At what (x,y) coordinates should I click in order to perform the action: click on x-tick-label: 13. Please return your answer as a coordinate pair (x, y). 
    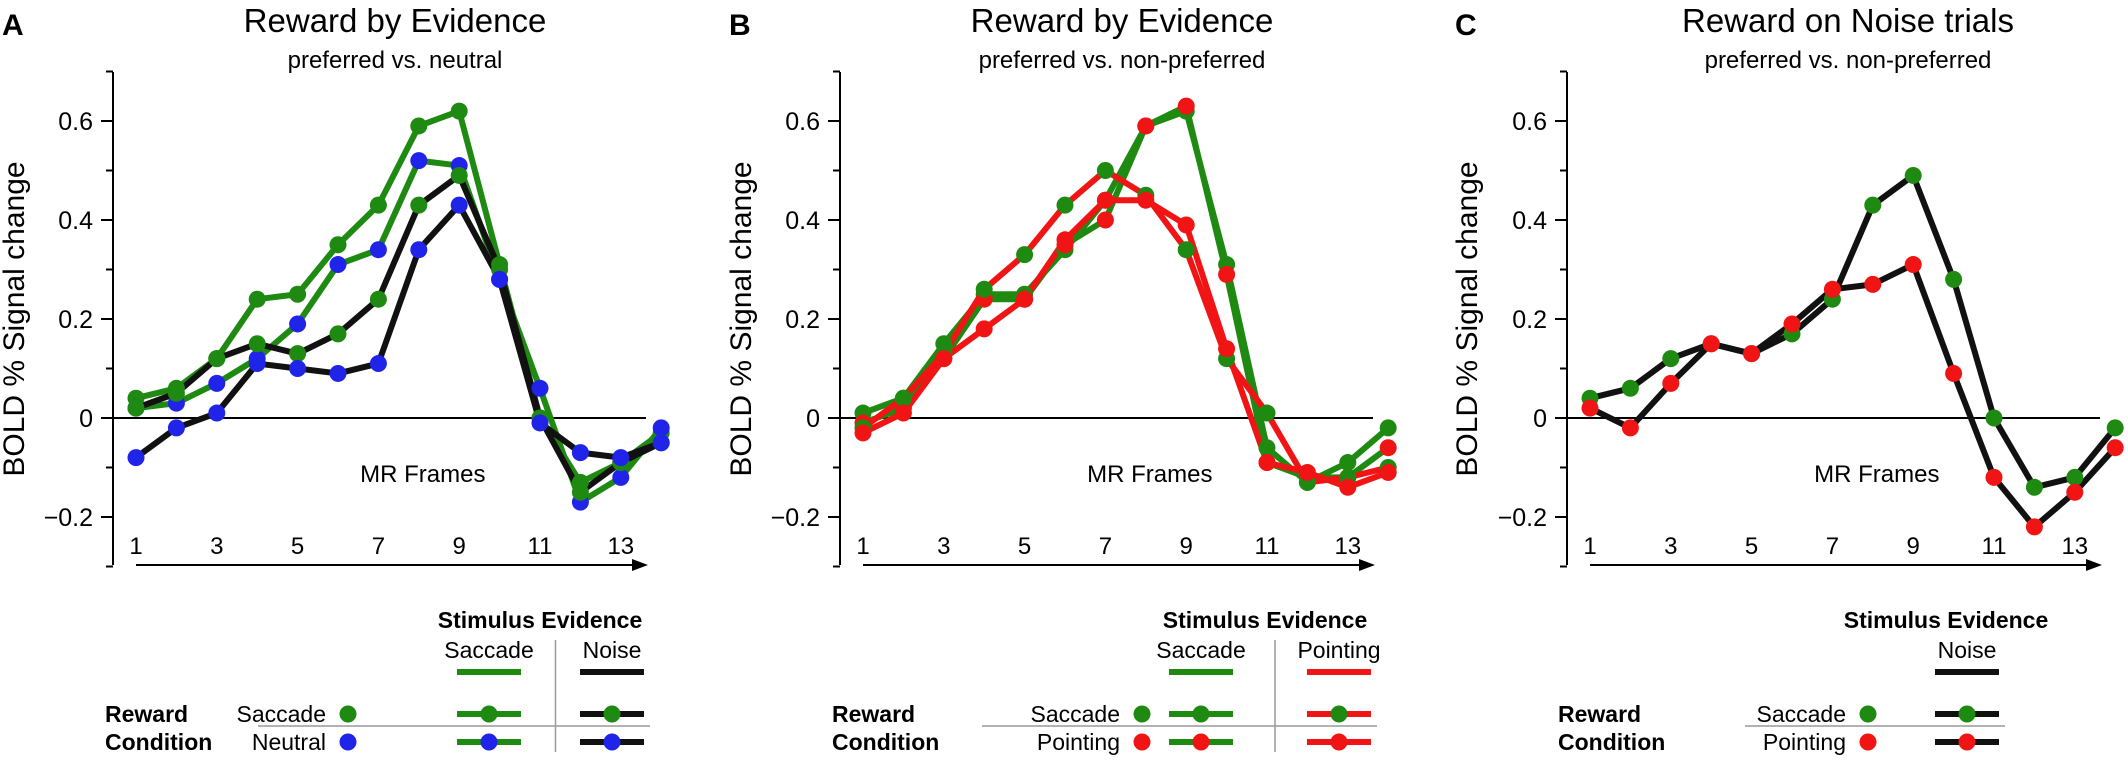
    Looking at the image, I should click on (620, 546).